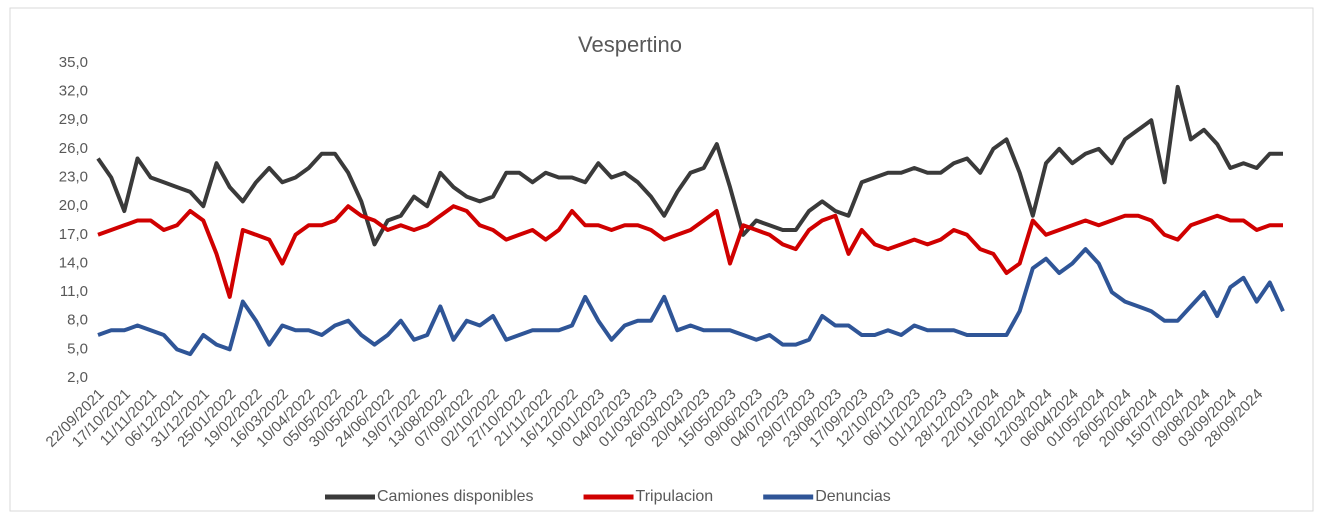  What do you see at coordinates (73, 119) in the screenshot?
I see `y-tick-label: 29,0` at bounding box center [73, 119].